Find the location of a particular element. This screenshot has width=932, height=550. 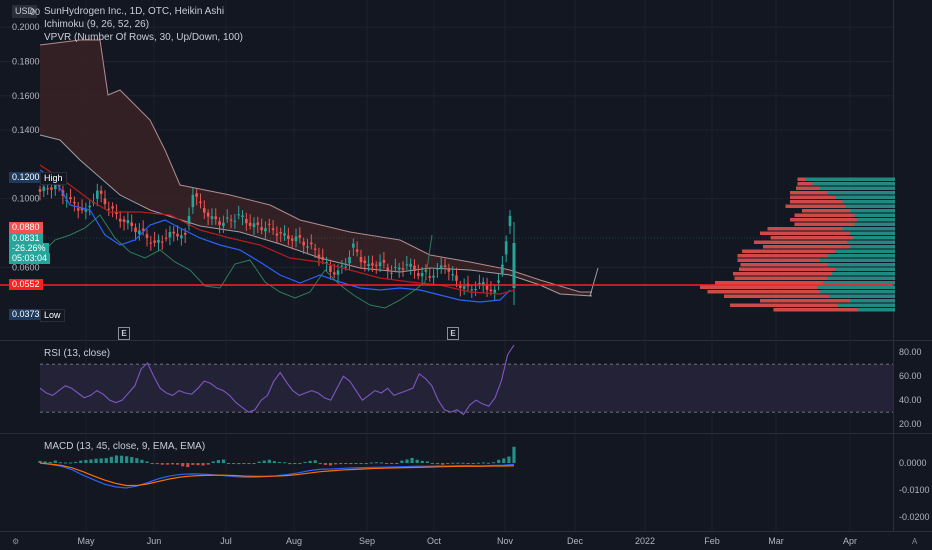

rsi-tick-label: 20.00 is located at coordinates (910, 424).